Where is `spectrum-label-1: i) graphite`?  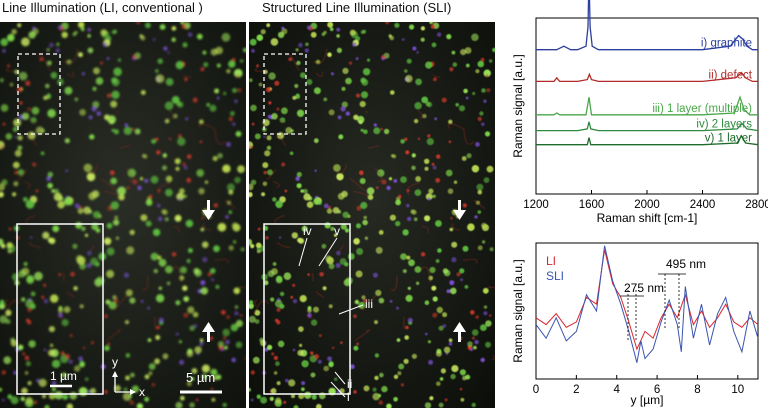 spectrum-label-1: i) graphite is located at coordinates (726, 44).